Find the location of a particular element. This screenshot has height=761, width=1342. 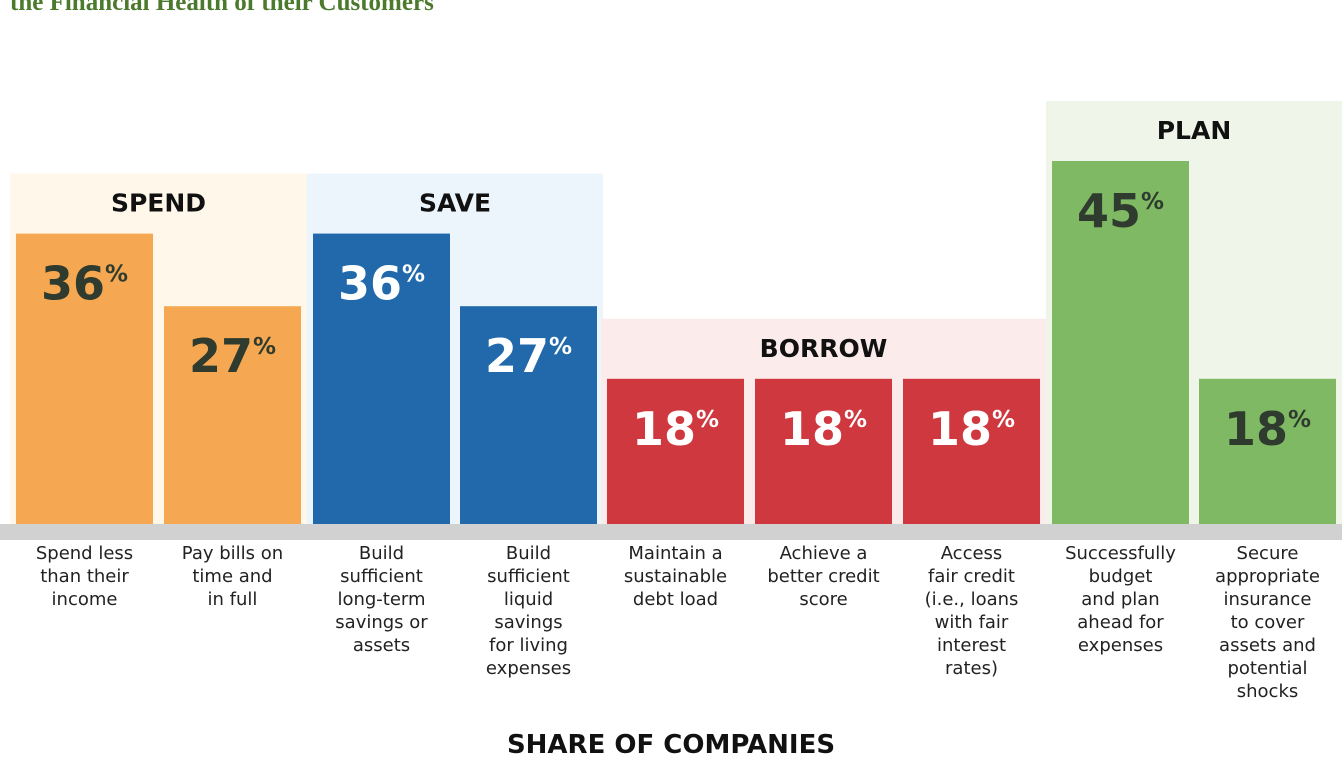

x-tick-label: Build sufficient long-term savings or assets is located at coordinates (381, 599).